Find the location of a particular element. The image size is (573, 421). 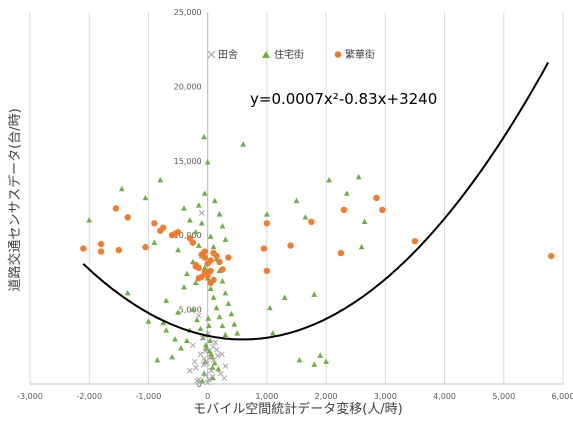

legend-label-downtown: 繁華街 is located at coordinates (360, 54).